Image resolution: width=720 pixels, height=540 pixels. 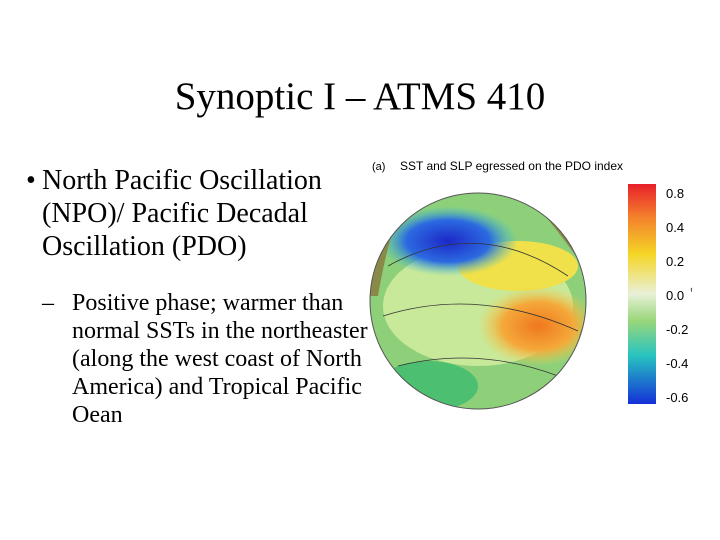 I want to click on figure-caption: SST and SLP egressed on the PDO index, so click(x=511, y=166).